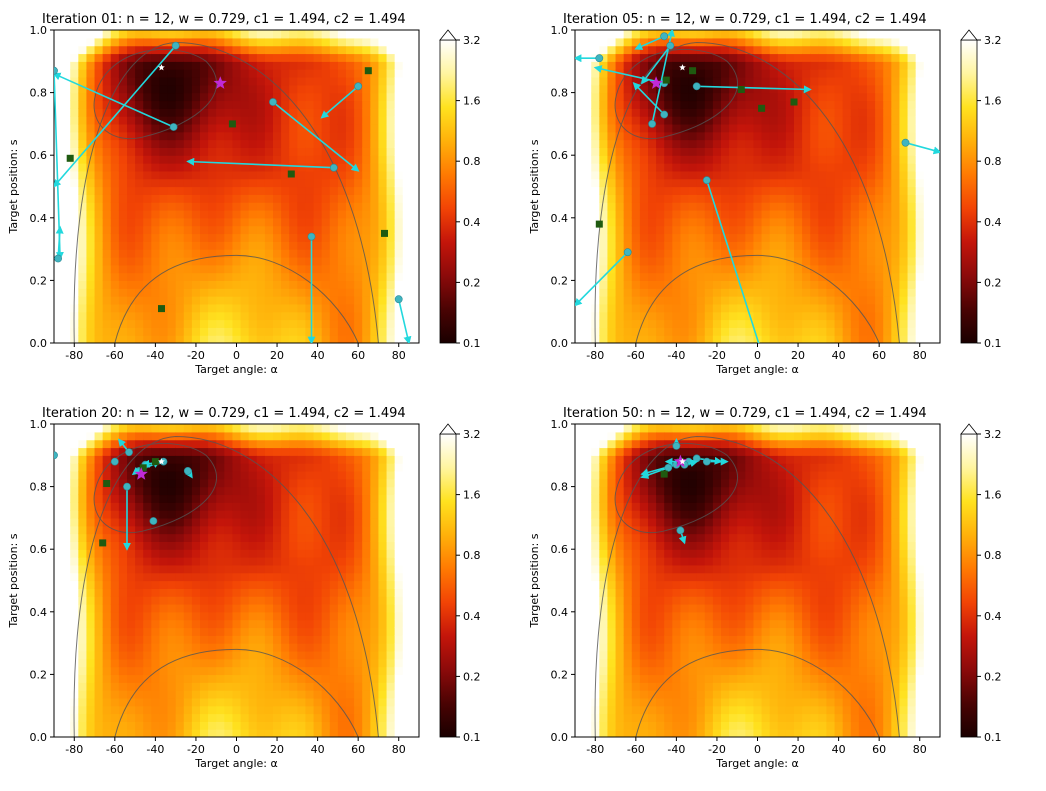 The image size is (1046, 791). I want to click on y-tick-label: 0.8, so click(39, 93).